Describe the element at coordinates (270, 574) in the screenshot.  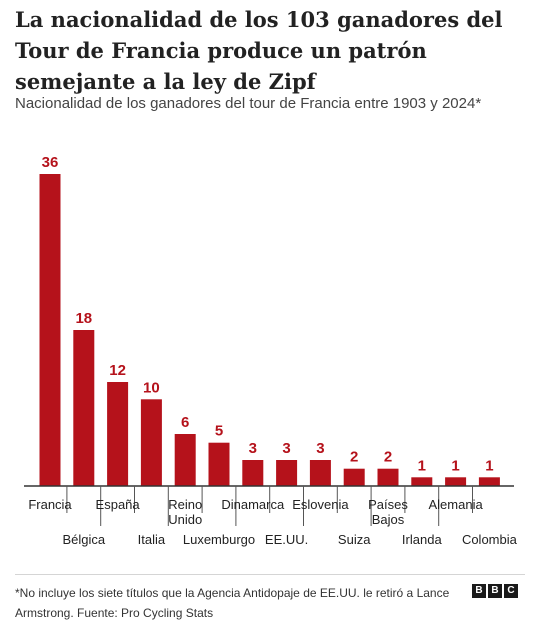
I see `footer-divider` at that location.